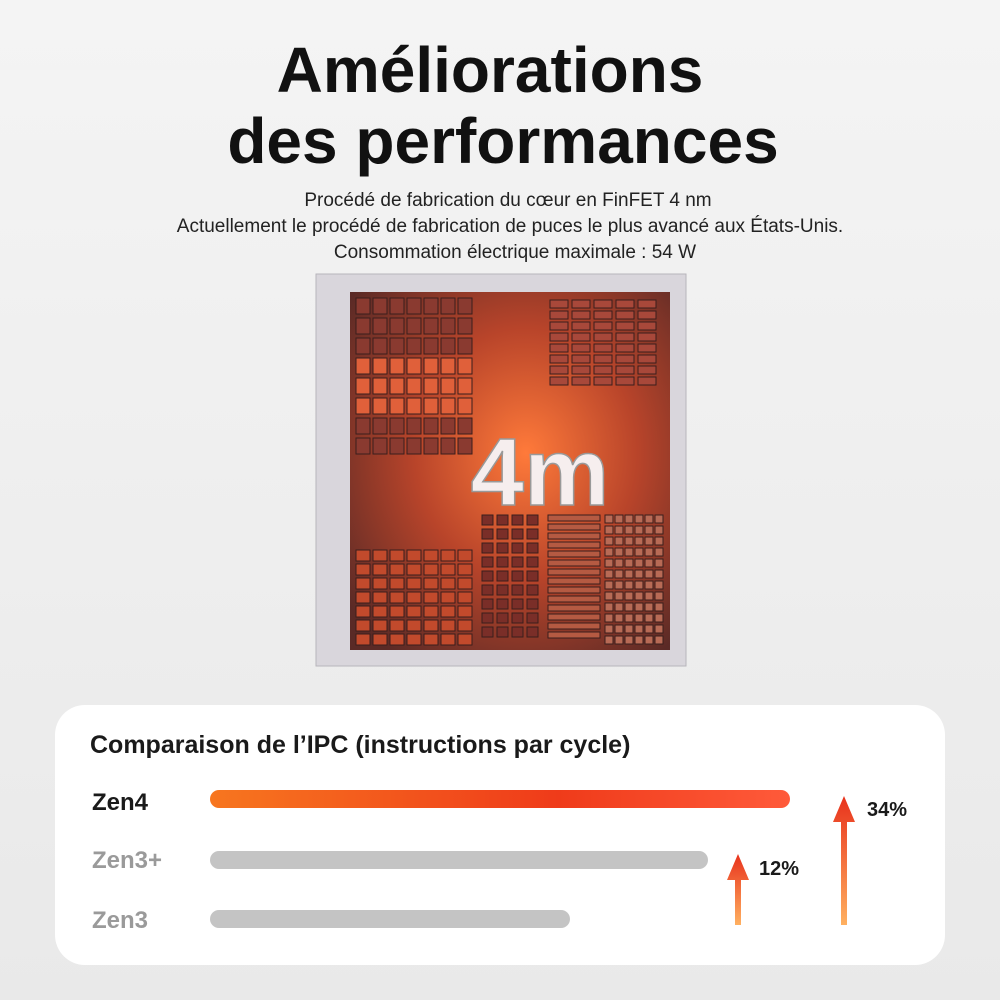 This screenshot has width=1000, height=1000. I want to click on row-label: Zen4, so click(120, 802).